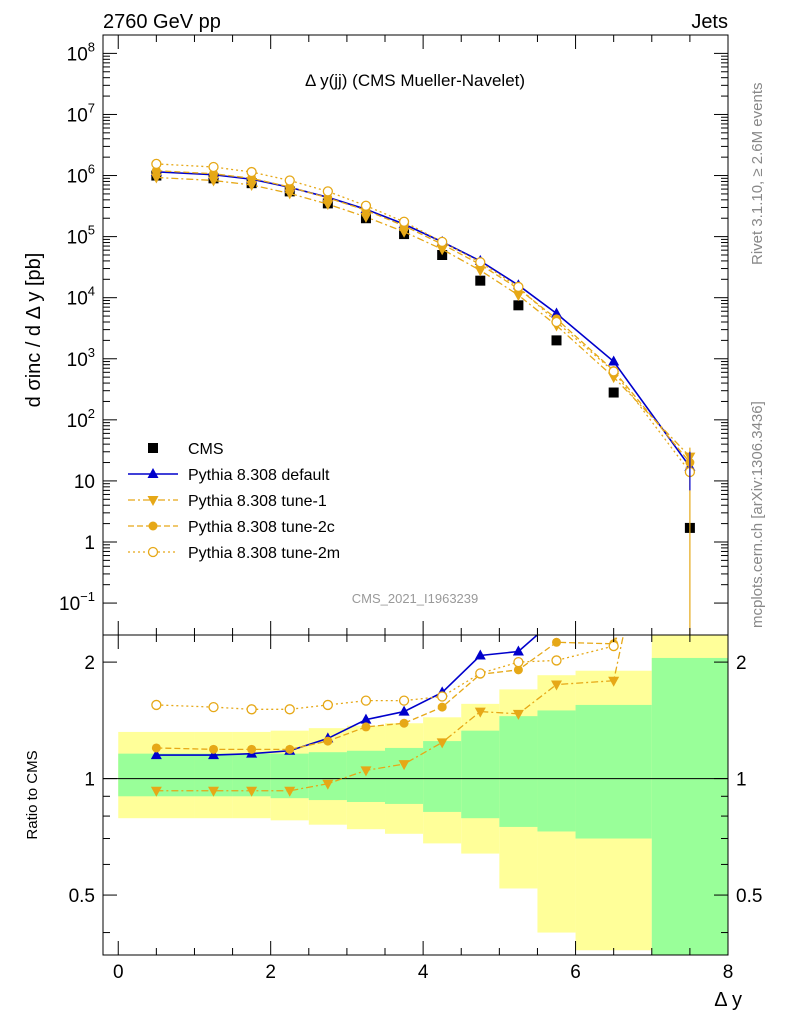 This screenshot has width=786, height=1029. Describe the element at coordinates (264, 553) in the screenshot. I see `legend-label: Pythia 8.308 tune-2m` at that location.